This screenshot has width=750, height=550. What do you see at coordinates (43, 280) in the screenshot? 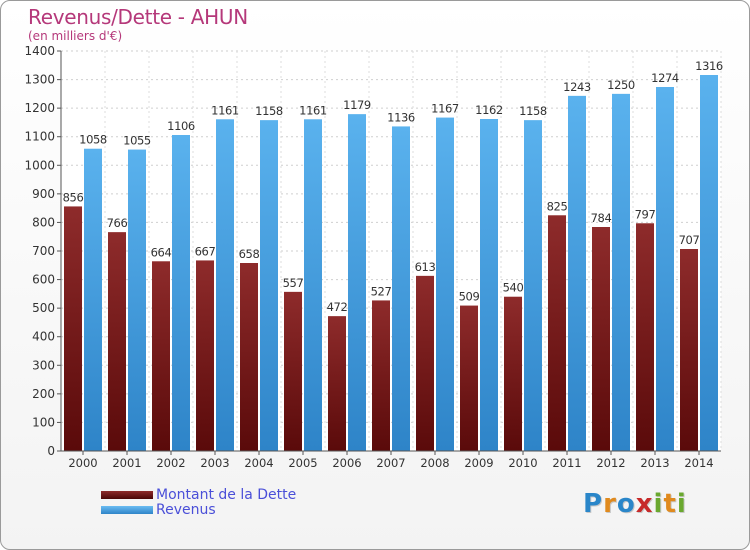
I see `y-tick-label: 600` at bounding box center [43, 280].